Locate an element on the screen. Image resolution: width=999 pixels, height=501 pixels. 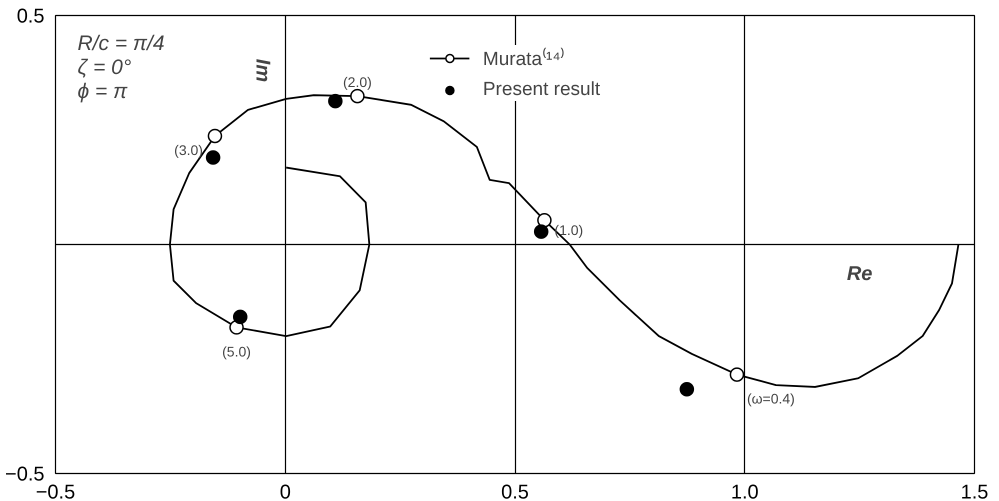
x-tick-label: 0.5 is located at coordinates (515, 491).